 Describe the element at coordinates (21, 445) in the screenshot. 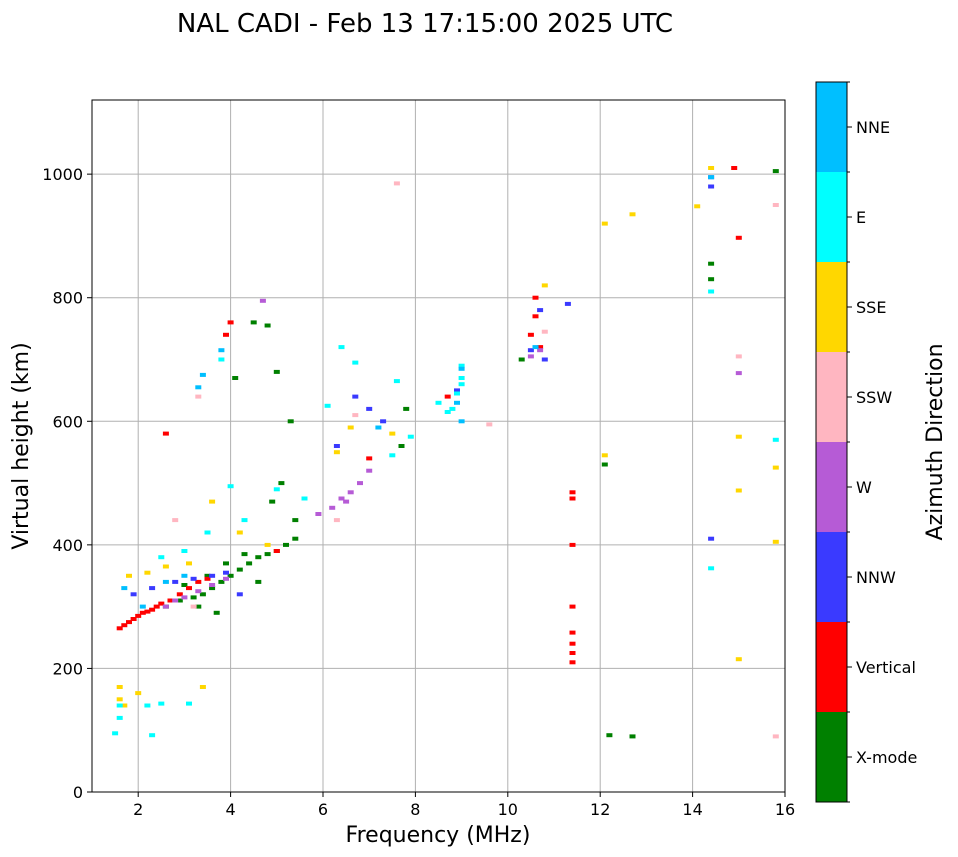

I see `y-axis-label: Virtual height (km)` at that location.